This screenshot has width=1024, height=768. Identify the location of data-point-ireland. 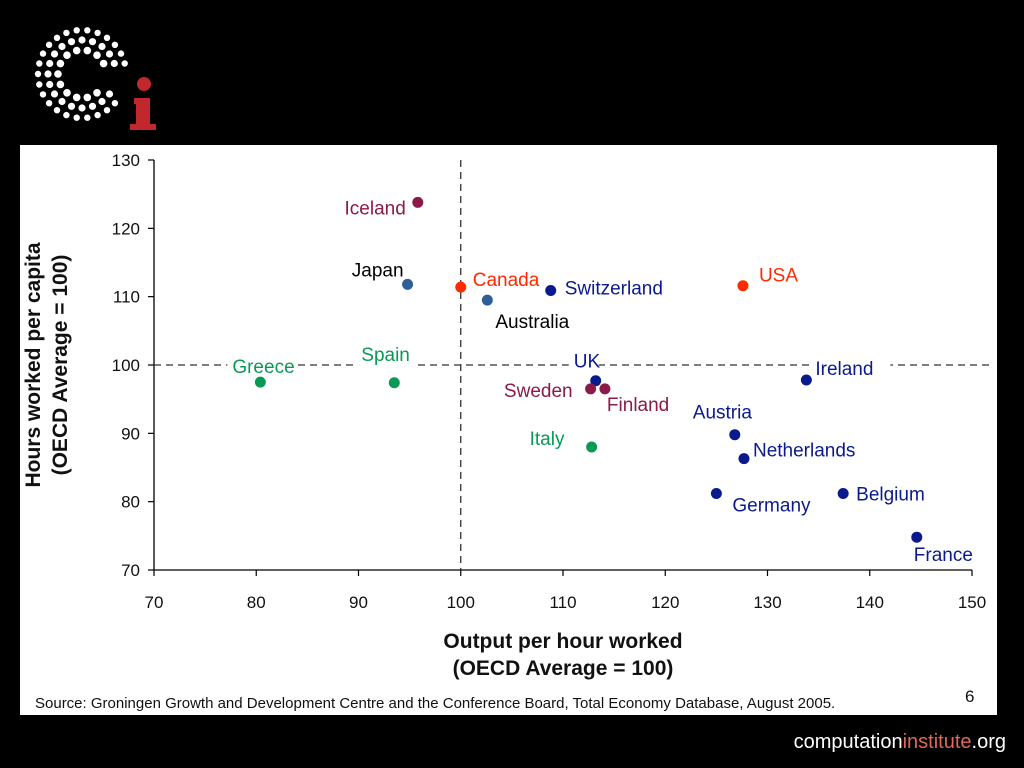
(806, 380).